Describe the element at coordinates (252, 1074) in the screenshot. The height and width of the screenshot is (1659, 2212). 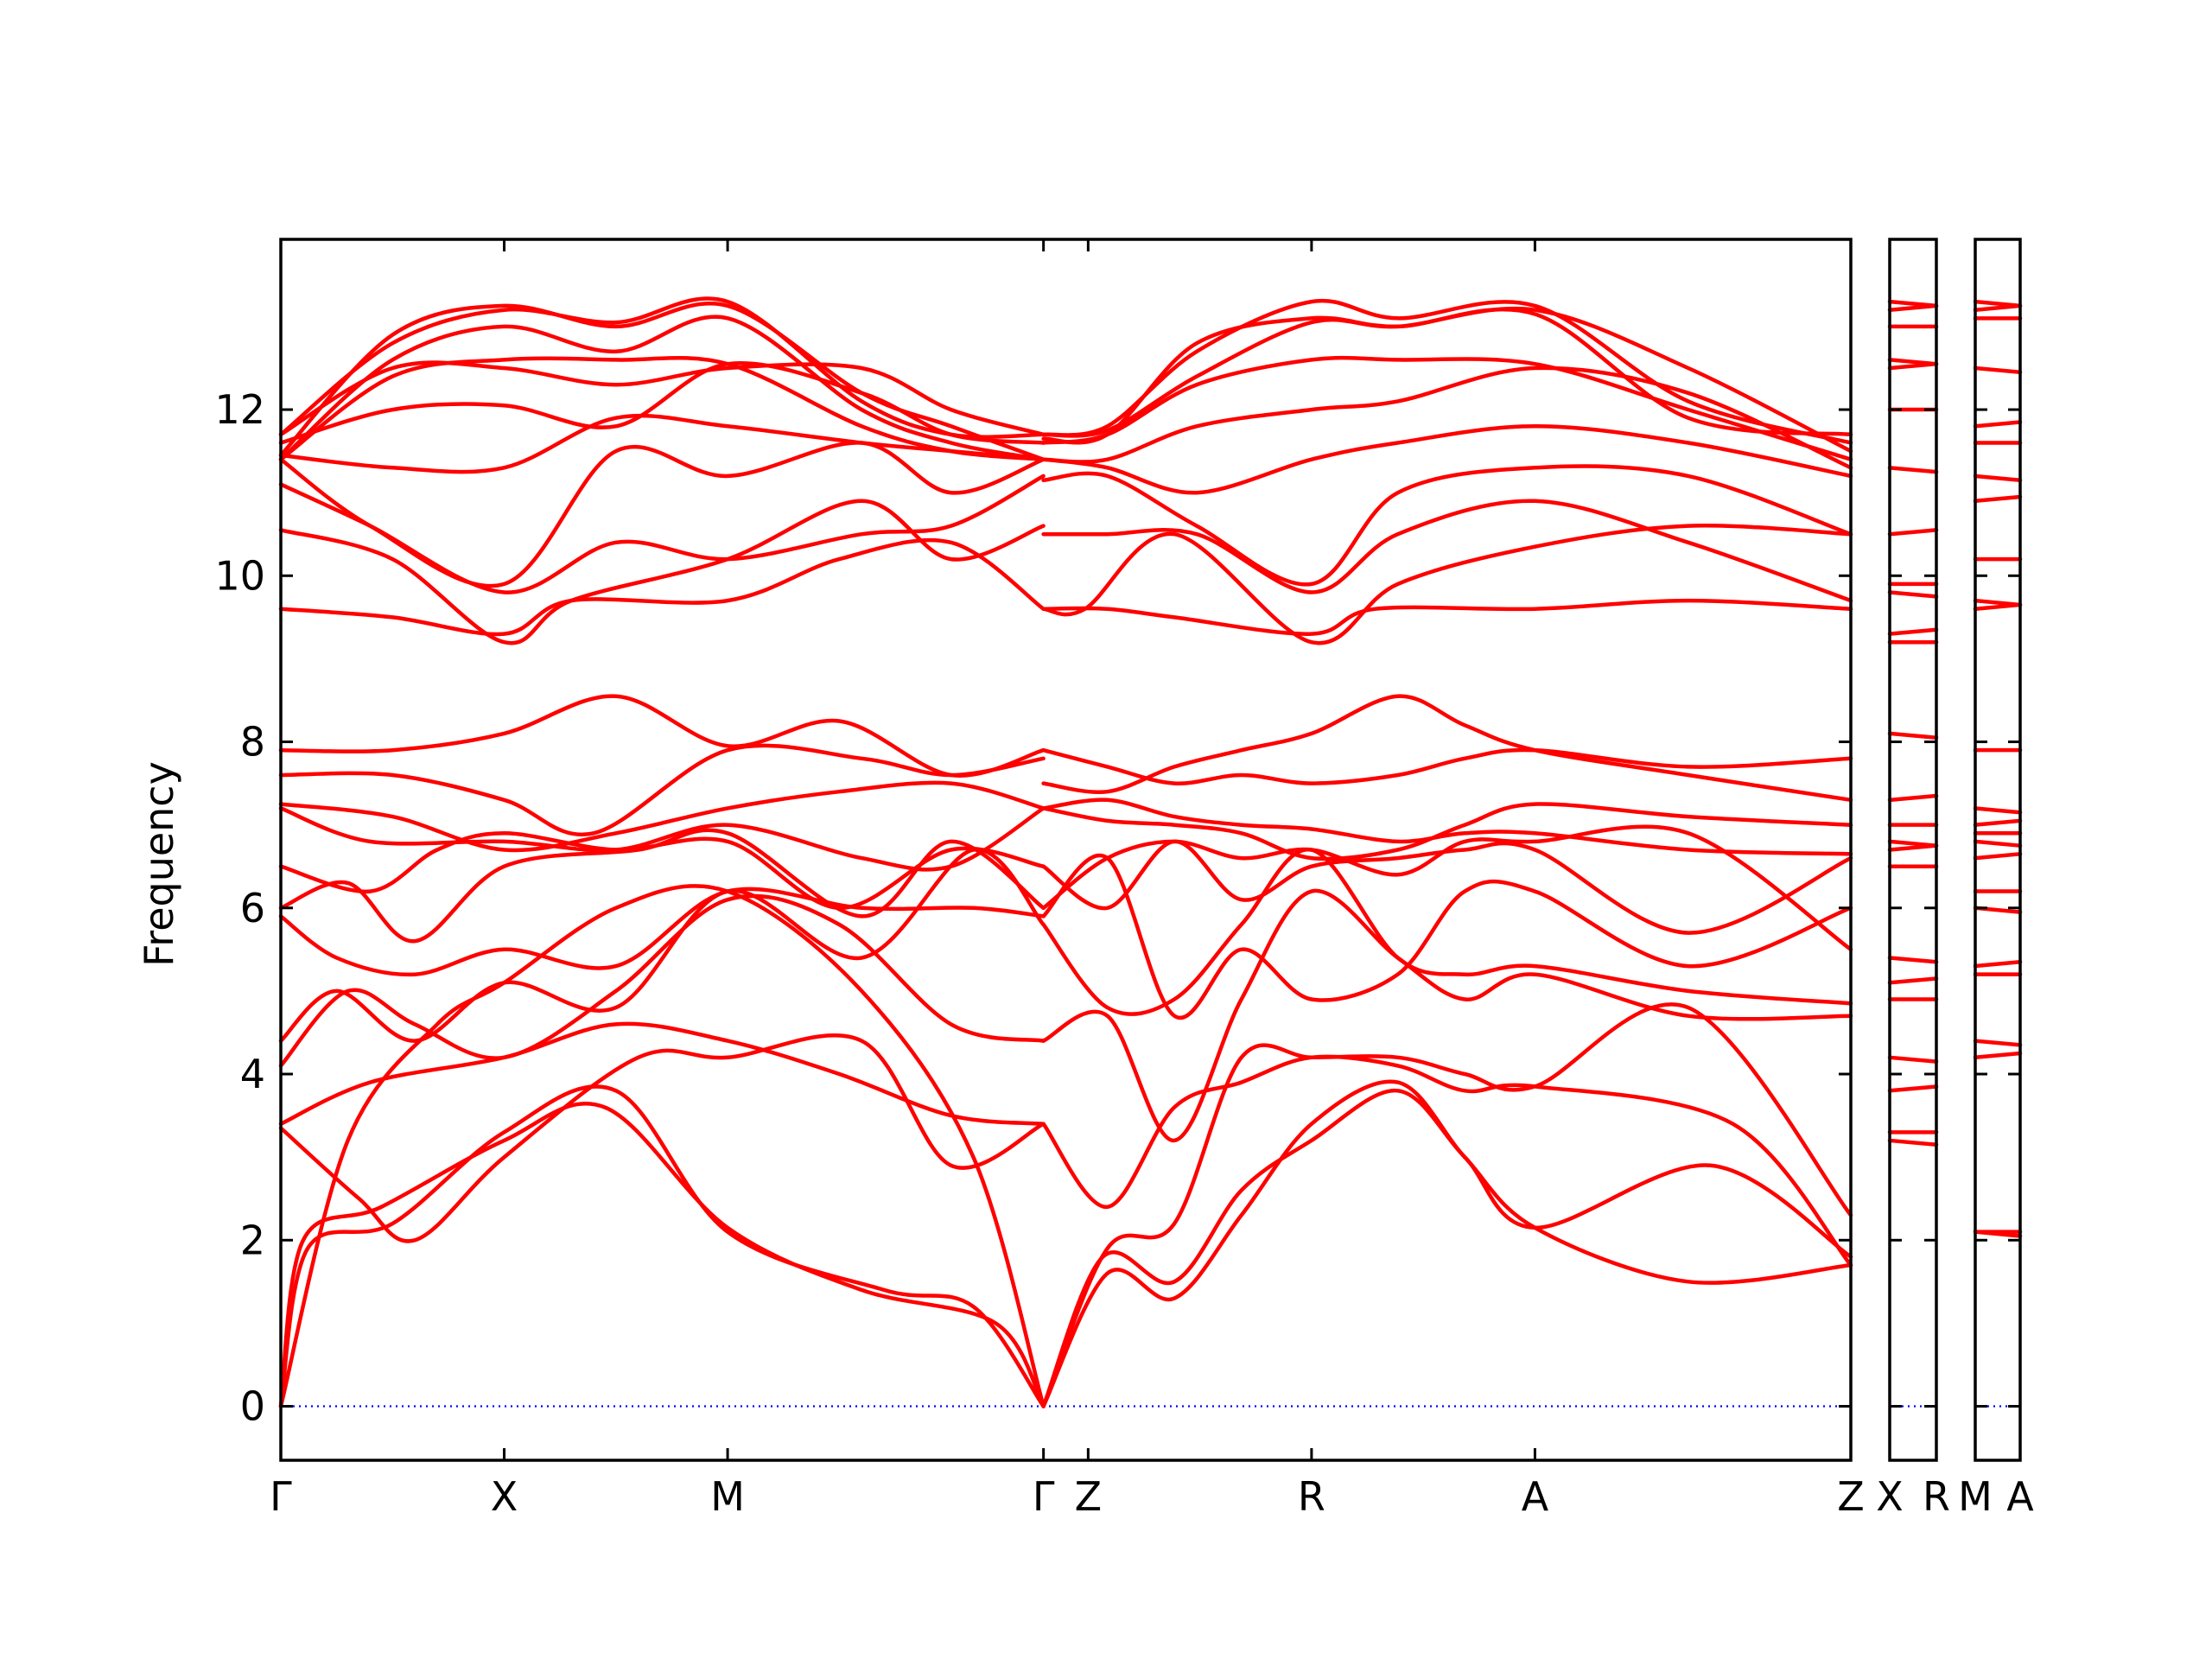
I see `y-tick-label: 4` at that location.